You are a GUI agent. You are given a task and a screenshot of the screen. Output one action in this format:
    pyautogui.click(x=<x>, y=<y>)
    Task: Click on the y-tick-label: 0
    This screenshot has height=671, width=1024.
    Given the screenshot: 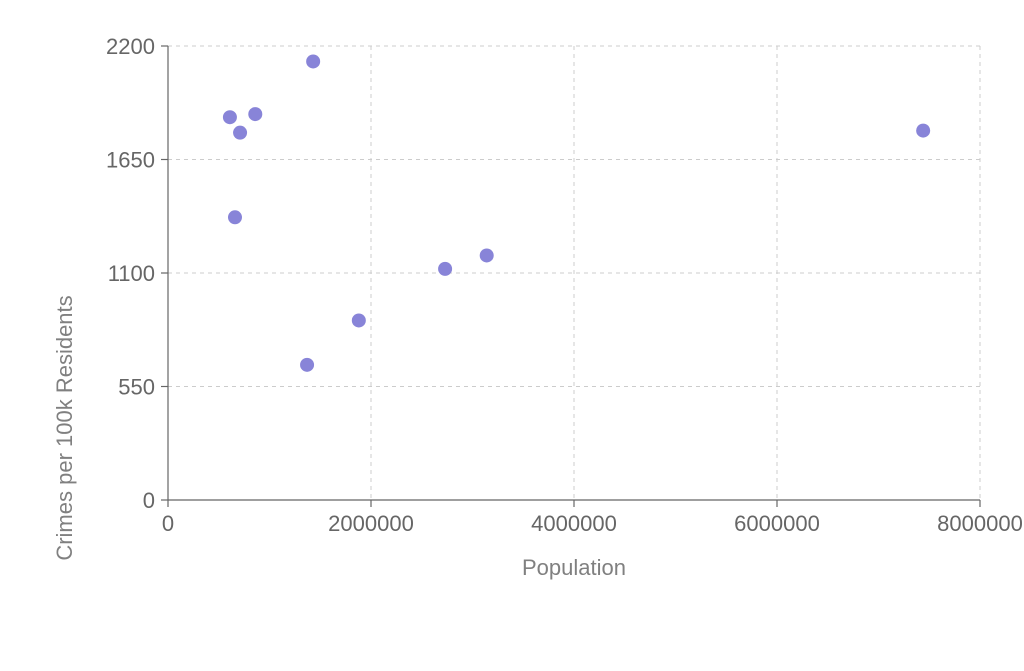 What is the action you would take?
    pyautogui.click(x=149, y=500)
    